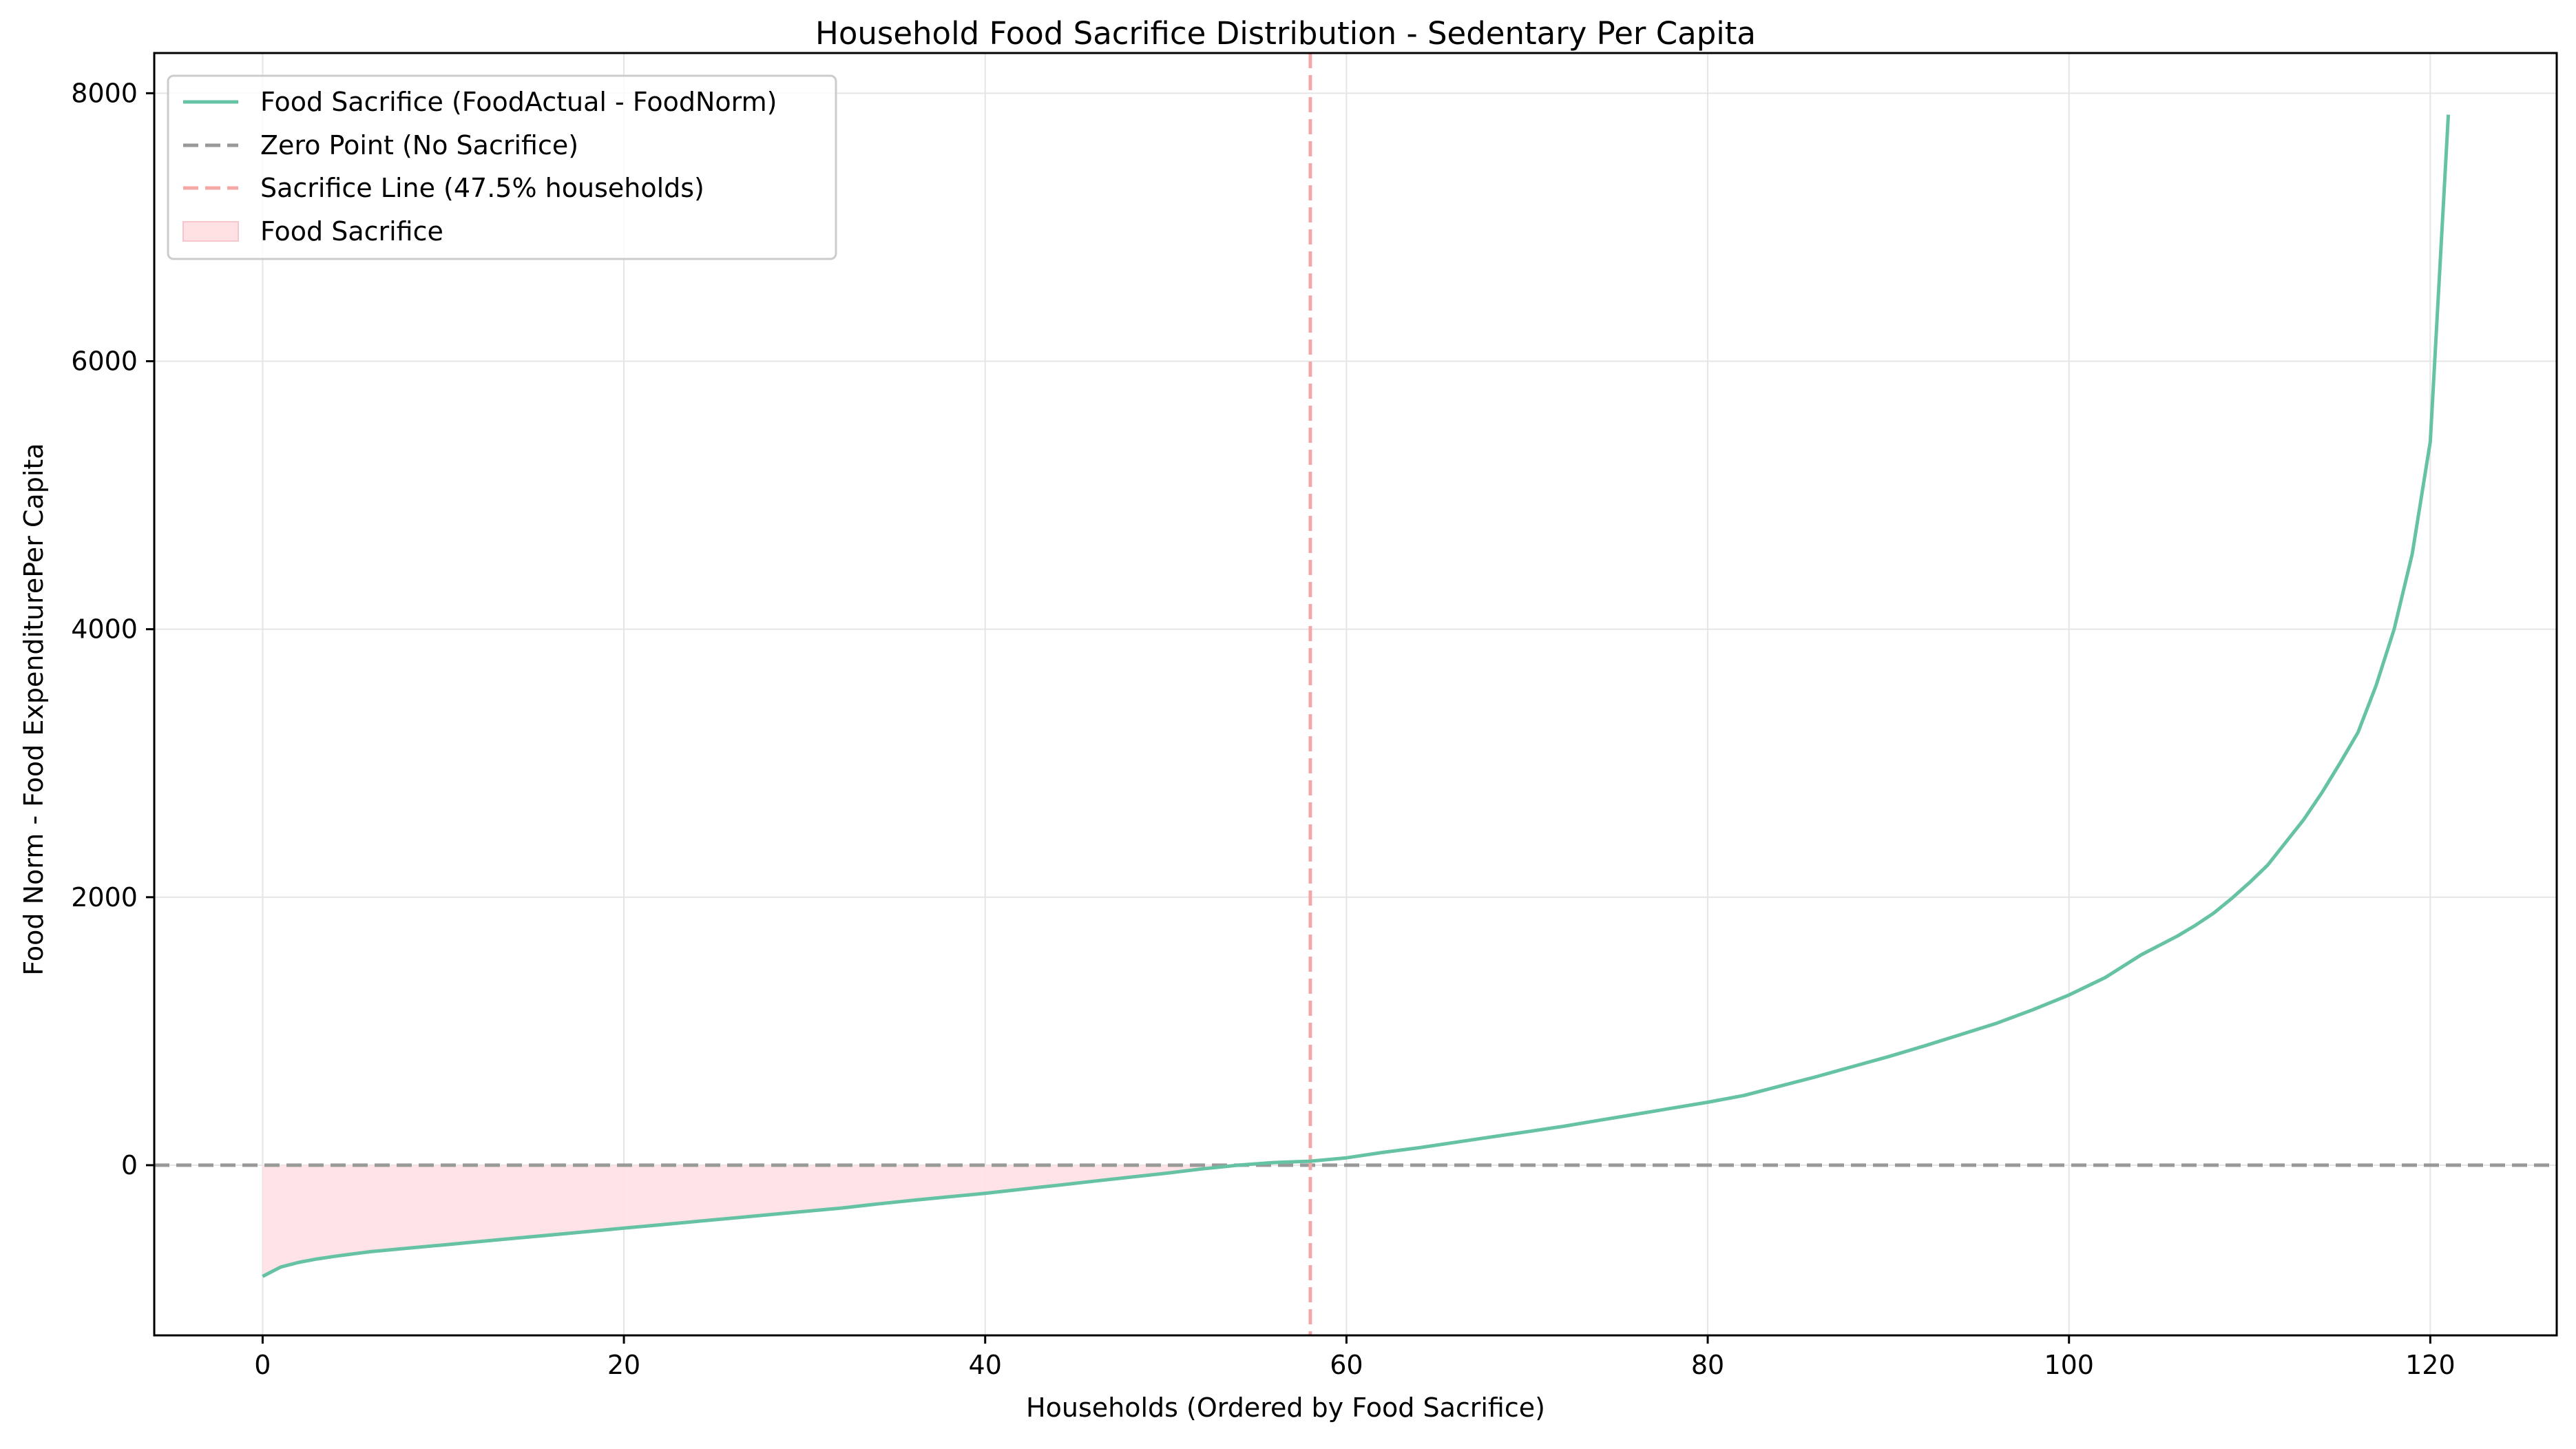  Describe the element at coordinates (419, 145) in the screenshot. I see `legend-label-zero-line: Zero Point (No Sacrifice)` at that location.